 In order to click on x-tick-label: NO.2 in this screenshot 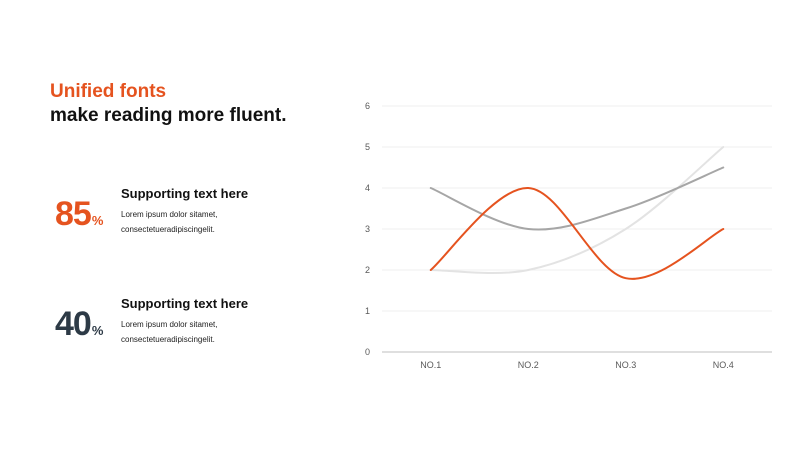, I will do `click(528, 365)`.